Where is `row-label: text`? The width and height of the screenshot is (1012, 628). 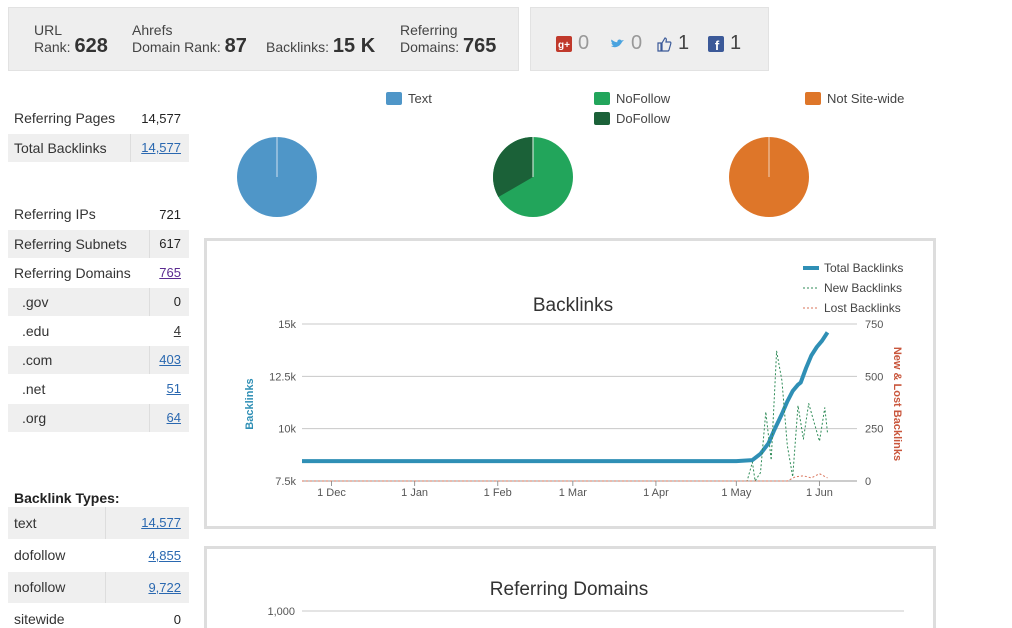 row-label: text is located at coordinates (57, 523).